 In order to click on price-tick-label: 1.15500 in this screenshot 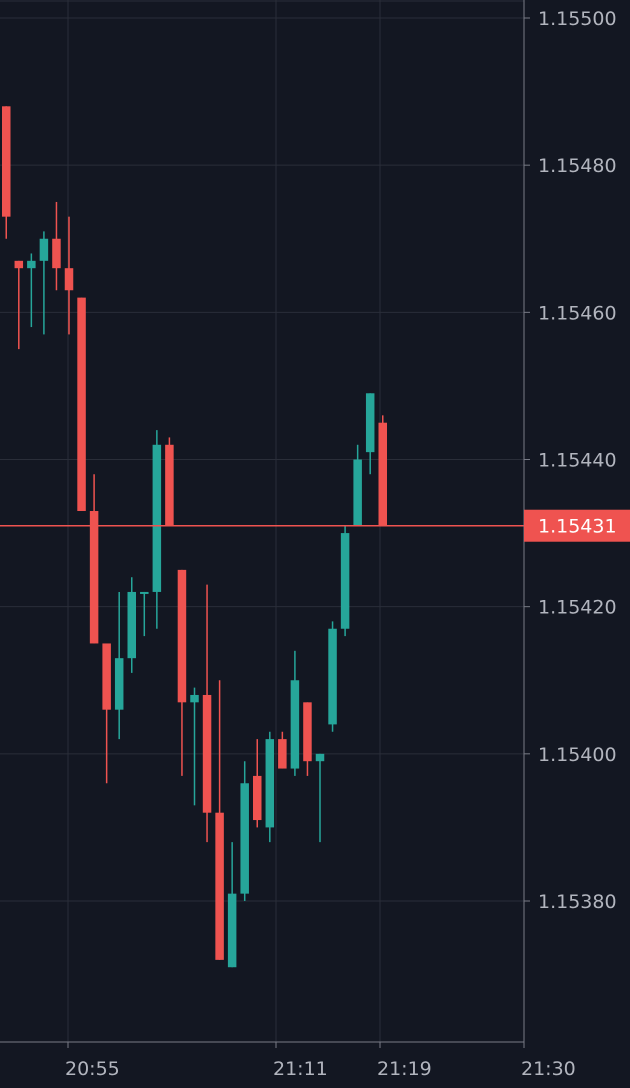, I will do `click(577, 19)`.